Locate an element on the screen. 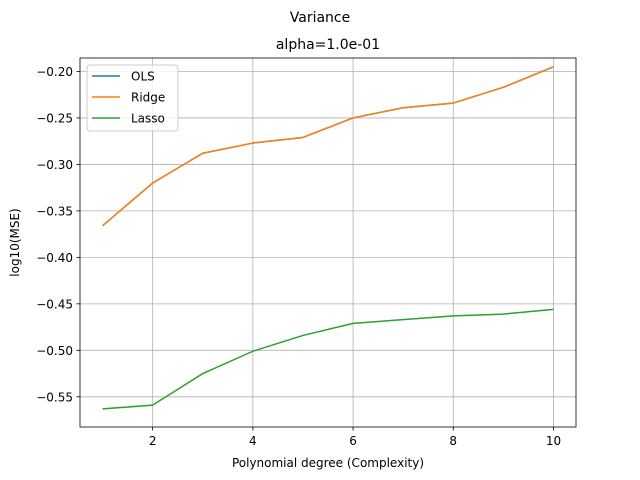  legend: OLS Ridge Lasso is located at coordinates (132, 98).